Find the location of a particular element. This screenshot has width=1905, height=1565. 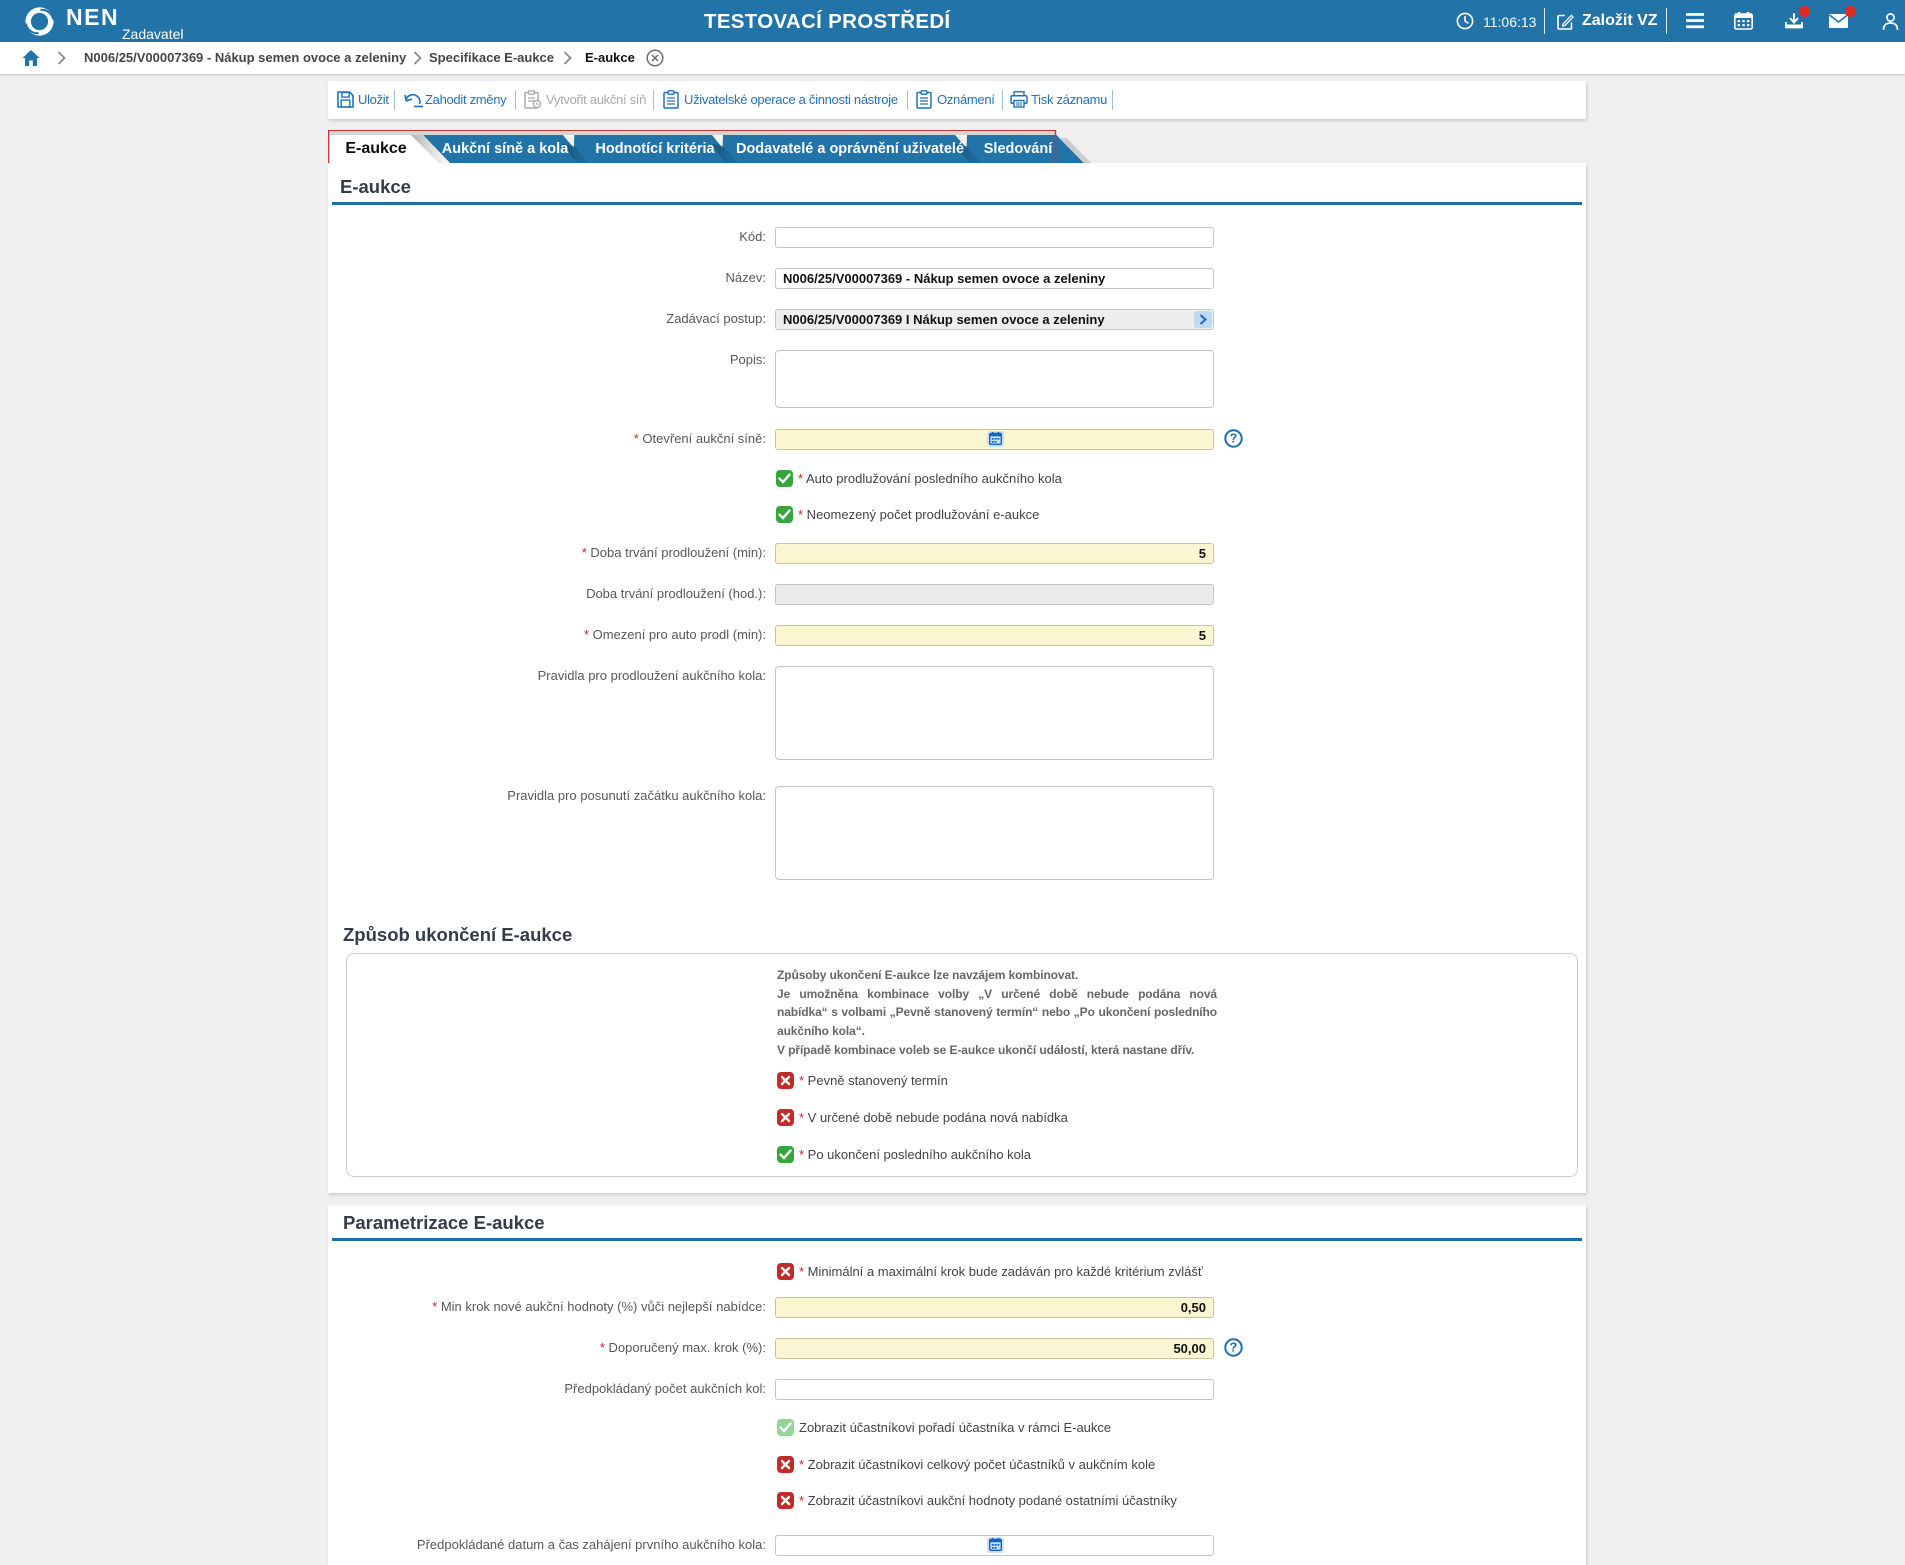

svg-text: Hodnotící kritéria is located at coordinates (655, 149).